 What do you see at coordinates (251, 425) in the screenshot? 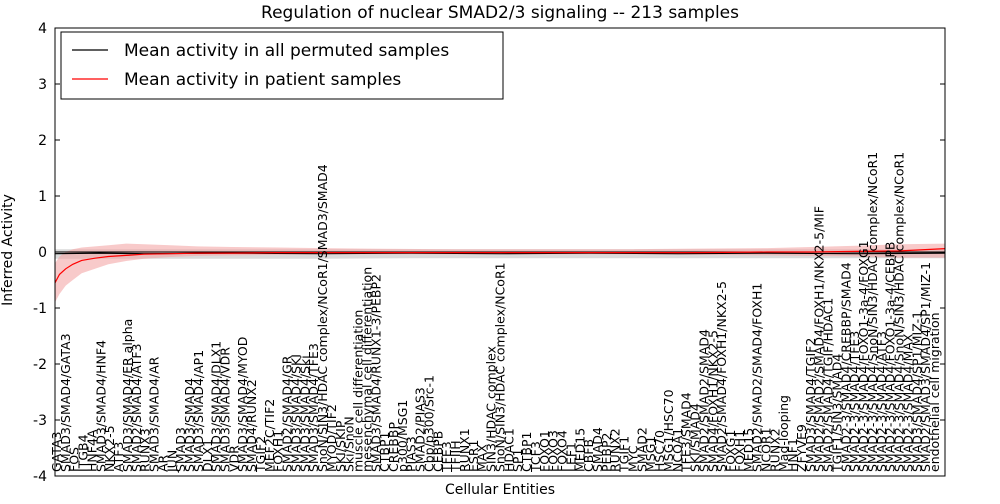
I see `category-label: SMAD4/RUNX2` at bounding box center [251, 425].